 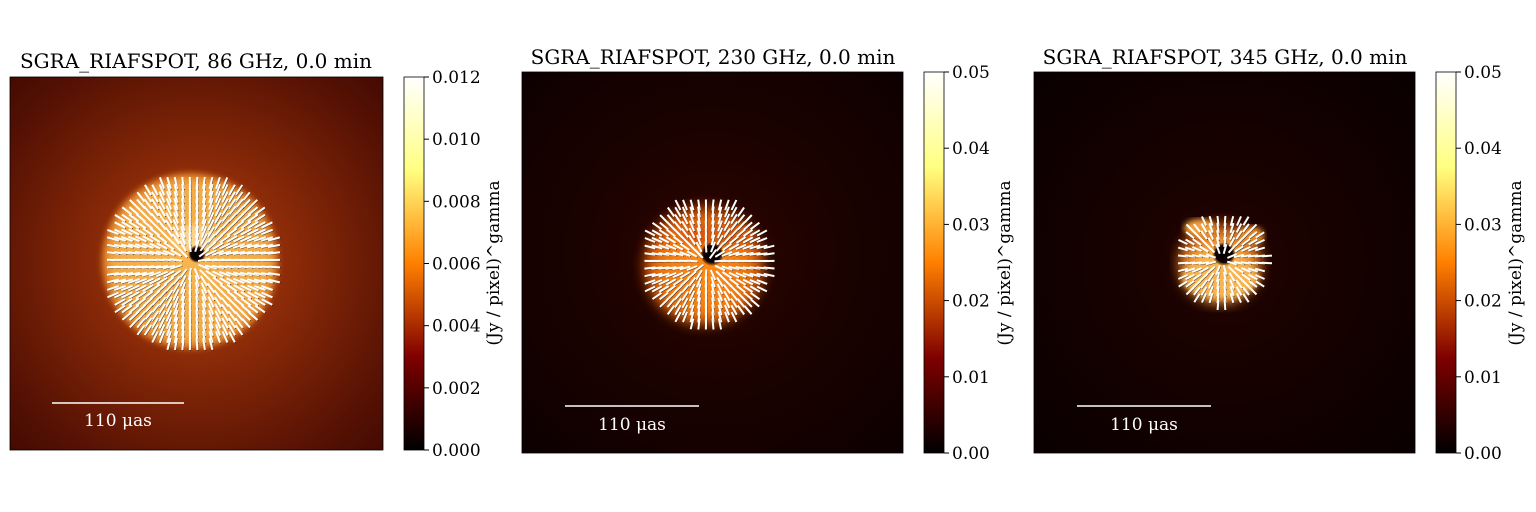 What do you see at coordinates (456, 389) in the screenshot?
I see `colorbar-tick-label: 0.002` at bounding box center [456, 389].